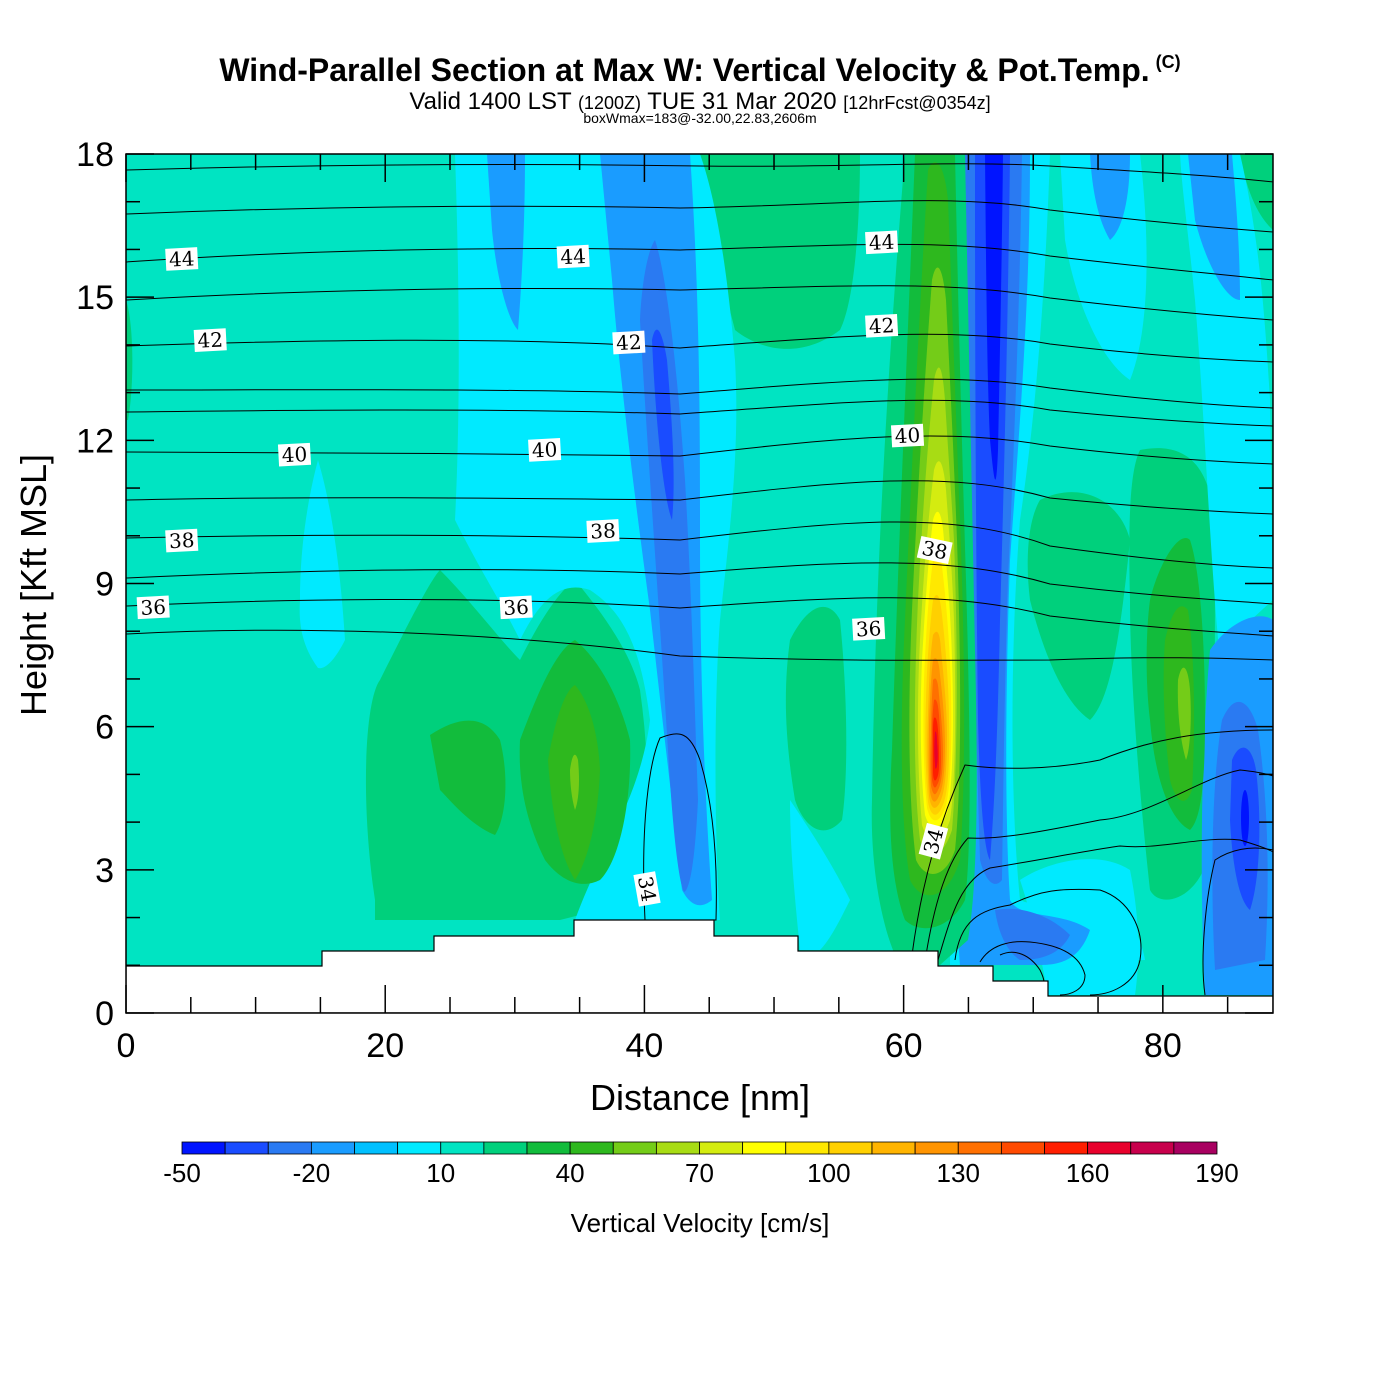 This screenshot has height=1400, width=1400. I want to click on field-cyan-far-east, so click(1226, 407).